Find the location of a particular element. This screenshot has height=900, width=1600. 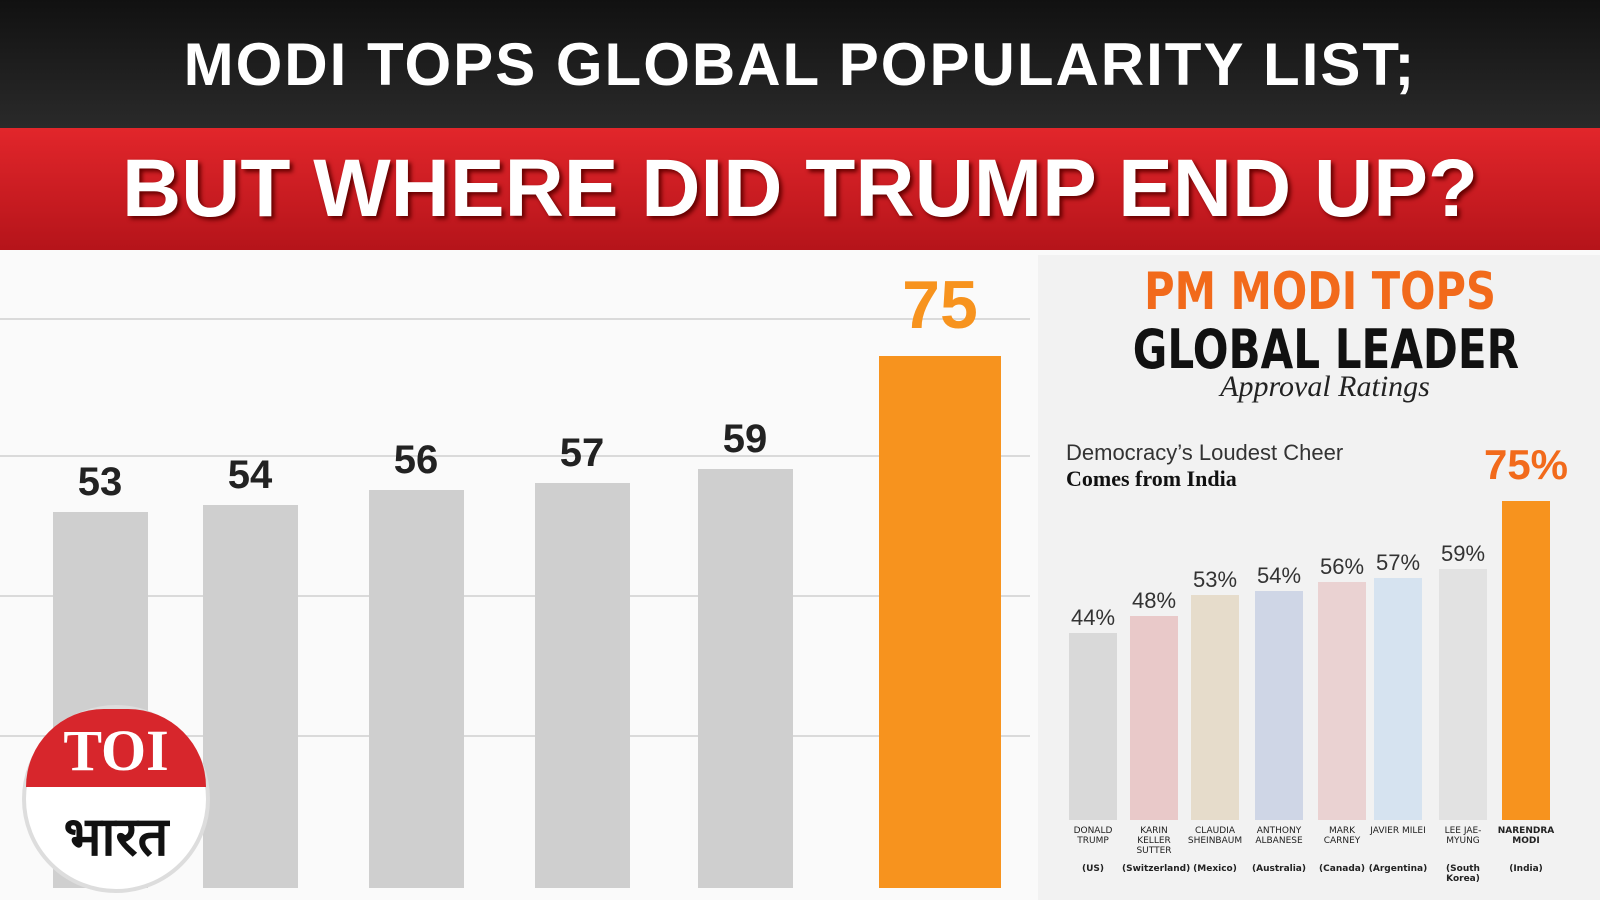

category-label: MARK CARNEY is located at coordinates (1342, 836).